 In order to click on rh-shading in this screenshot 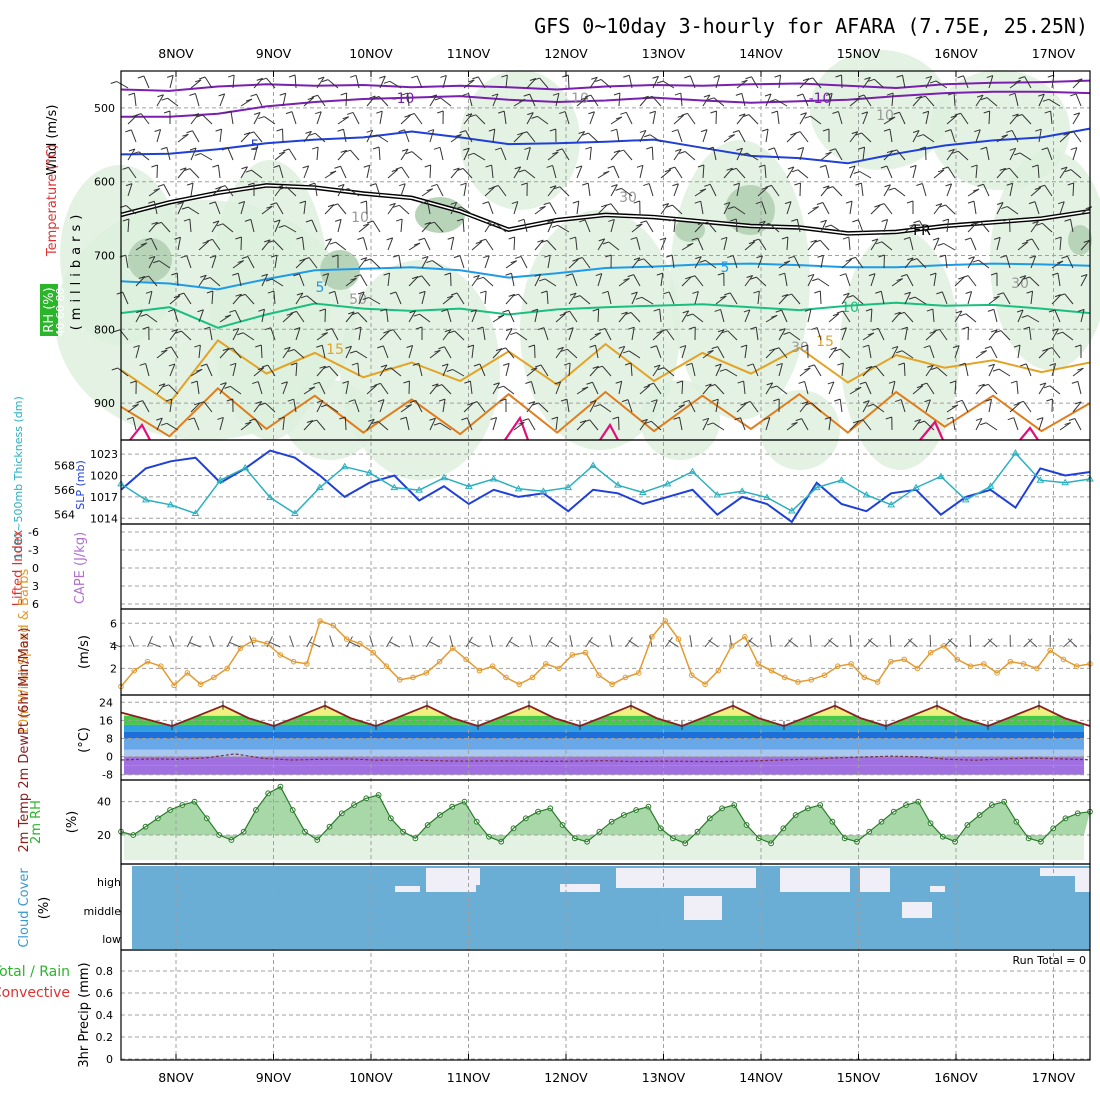, I will do `click(330, 420)`.